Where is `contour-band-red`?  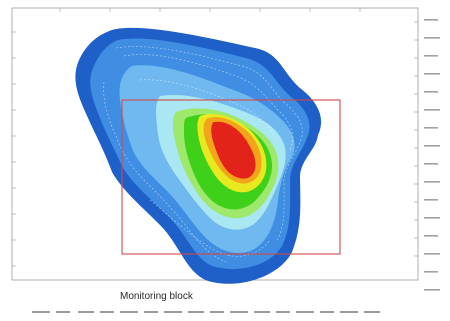 contour-band-red is located at coordinates (233, 150).